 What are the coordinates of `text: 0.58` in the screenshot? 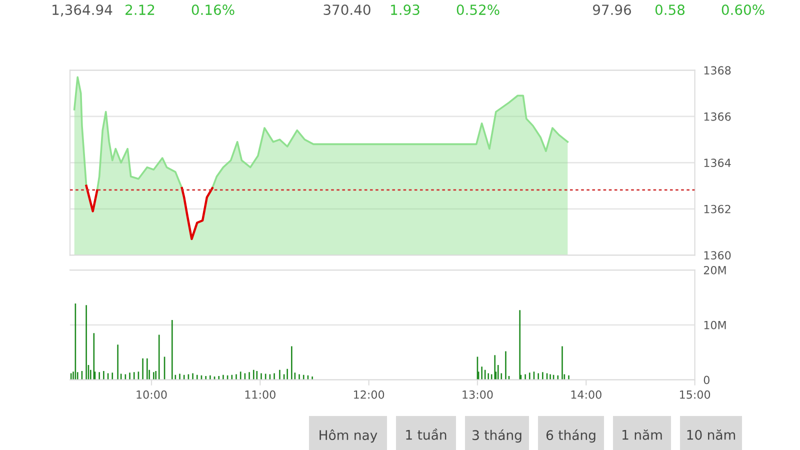 It's located at (670, 10).